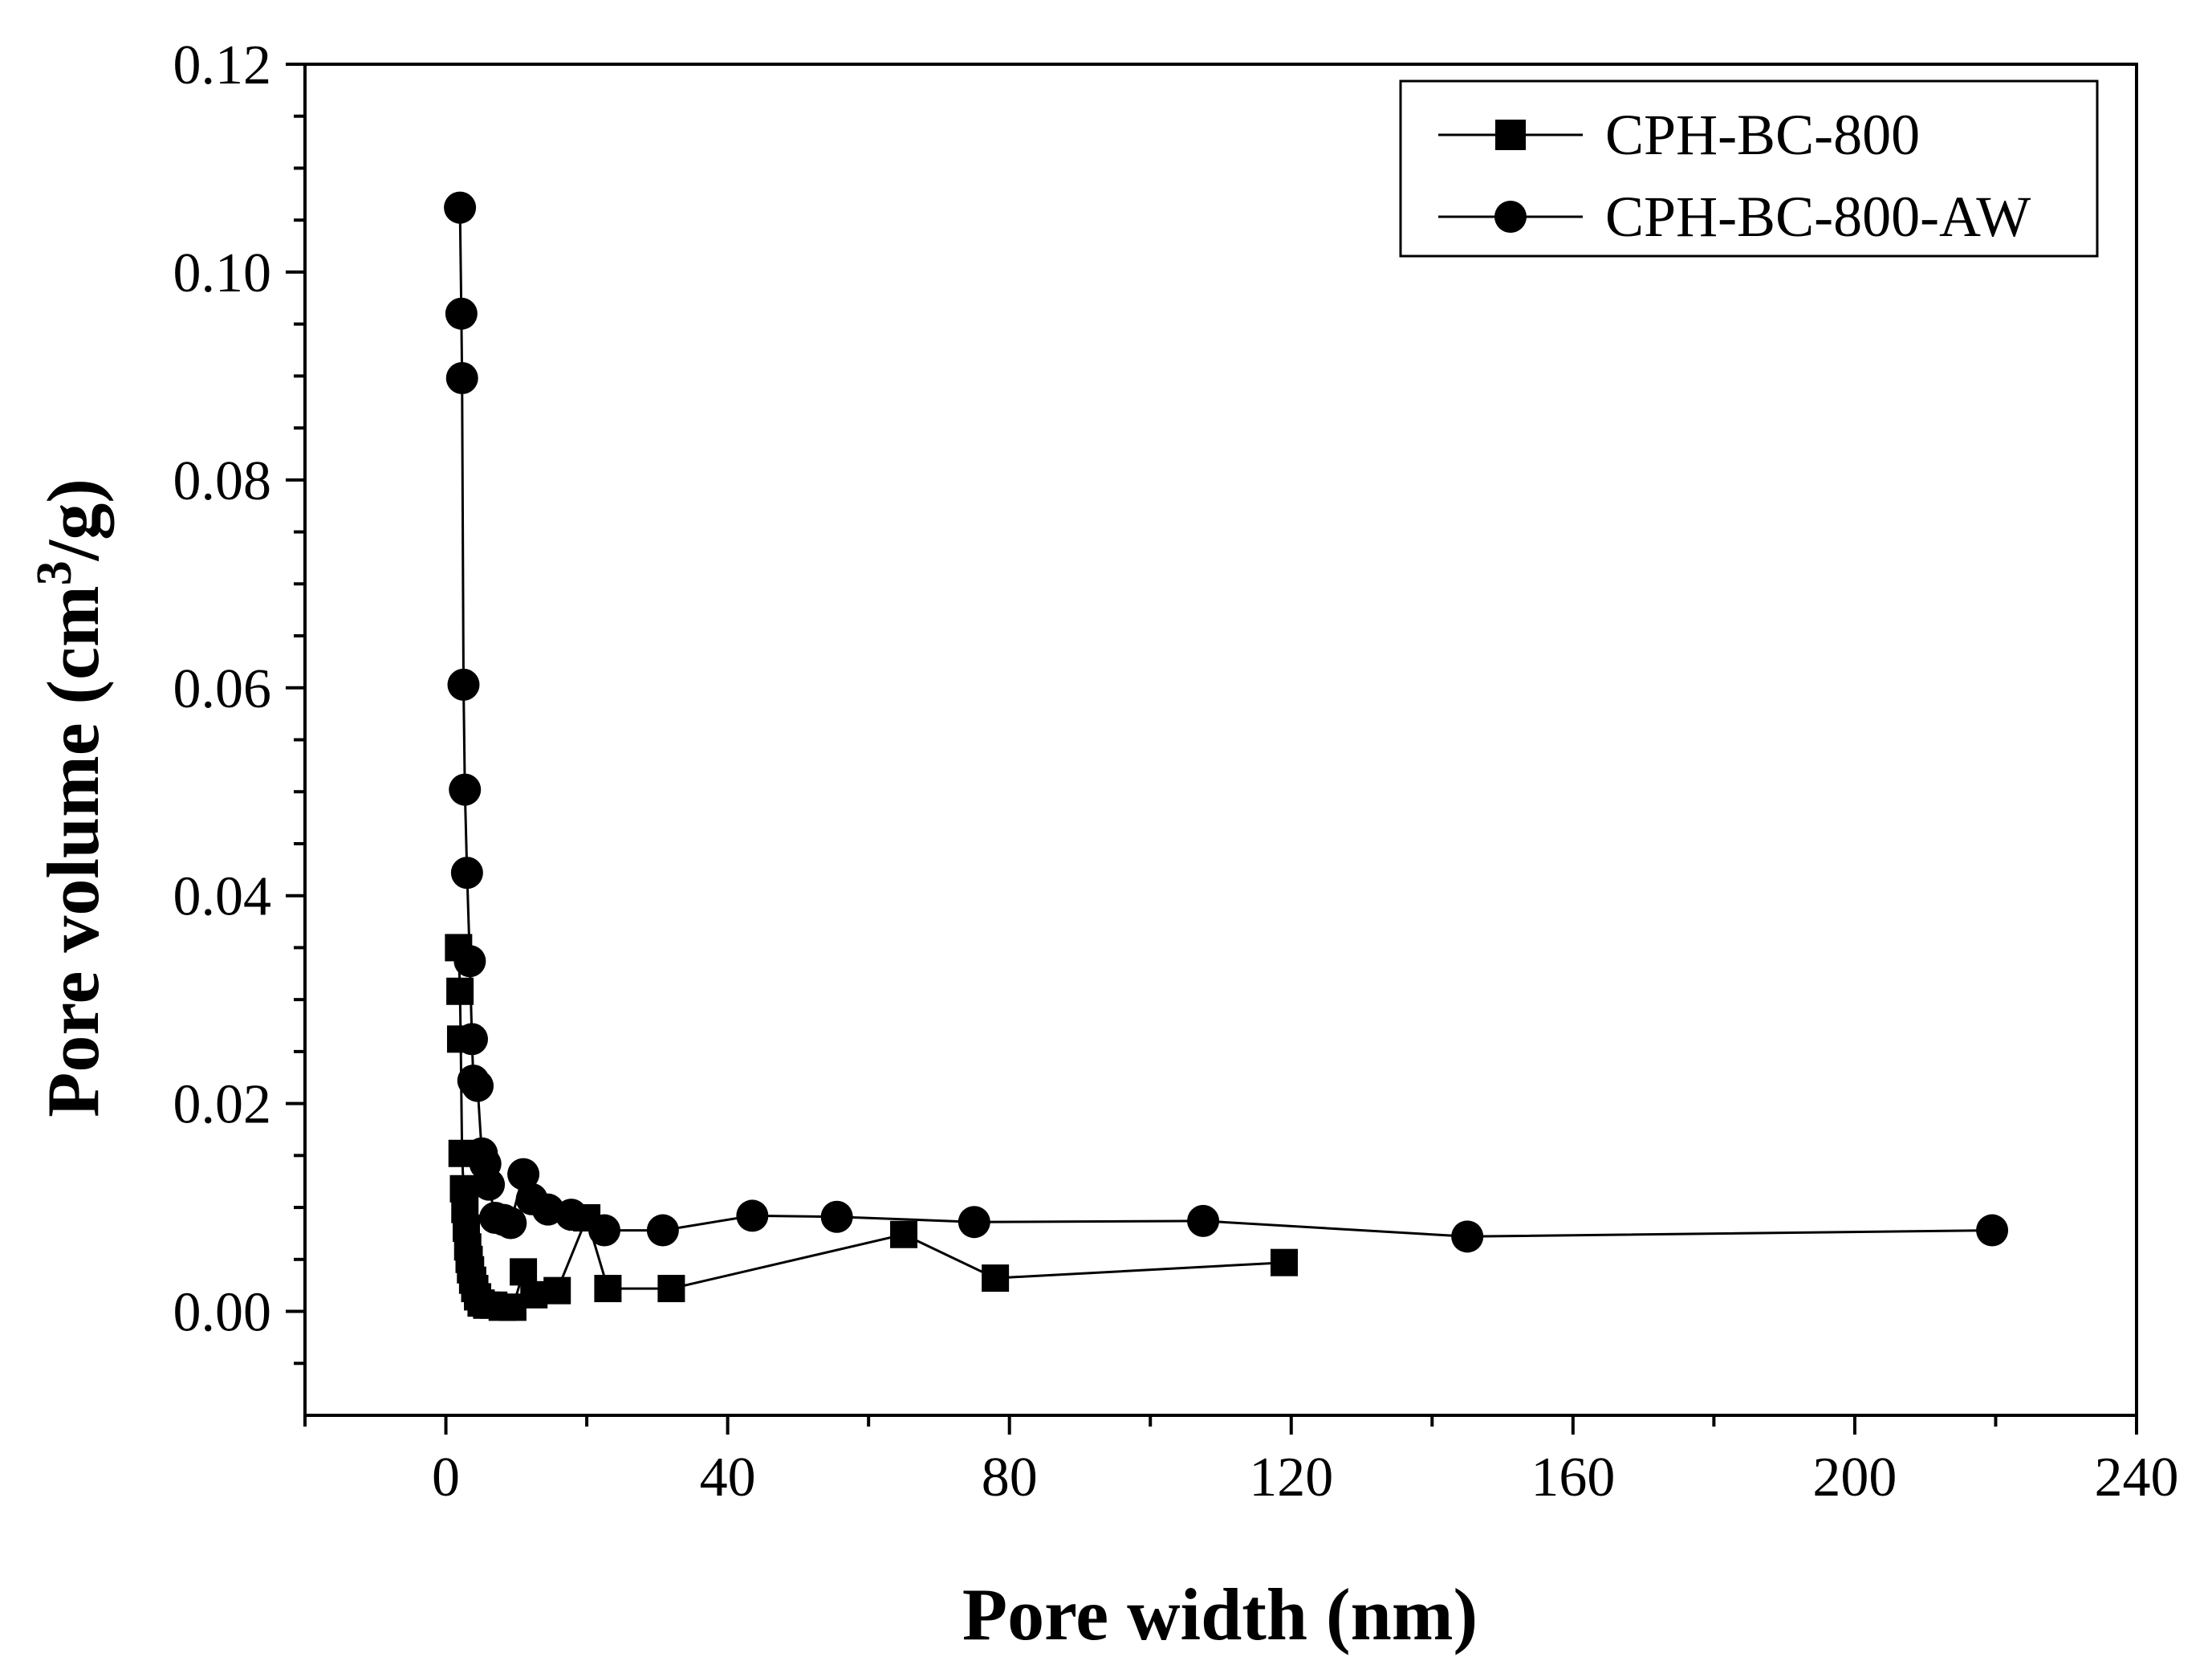 This screenshot has width=2212, height=1669. I want to click on y-tick-label: 0.10, so click(222, 273).